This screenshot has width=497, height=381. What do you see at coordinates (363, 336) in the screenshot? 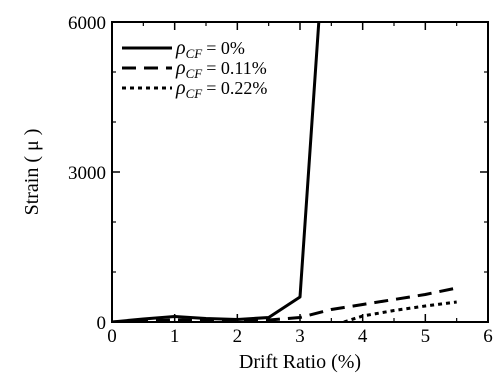
I see `x-tick-label: 4` at bounding box center [363, 336].